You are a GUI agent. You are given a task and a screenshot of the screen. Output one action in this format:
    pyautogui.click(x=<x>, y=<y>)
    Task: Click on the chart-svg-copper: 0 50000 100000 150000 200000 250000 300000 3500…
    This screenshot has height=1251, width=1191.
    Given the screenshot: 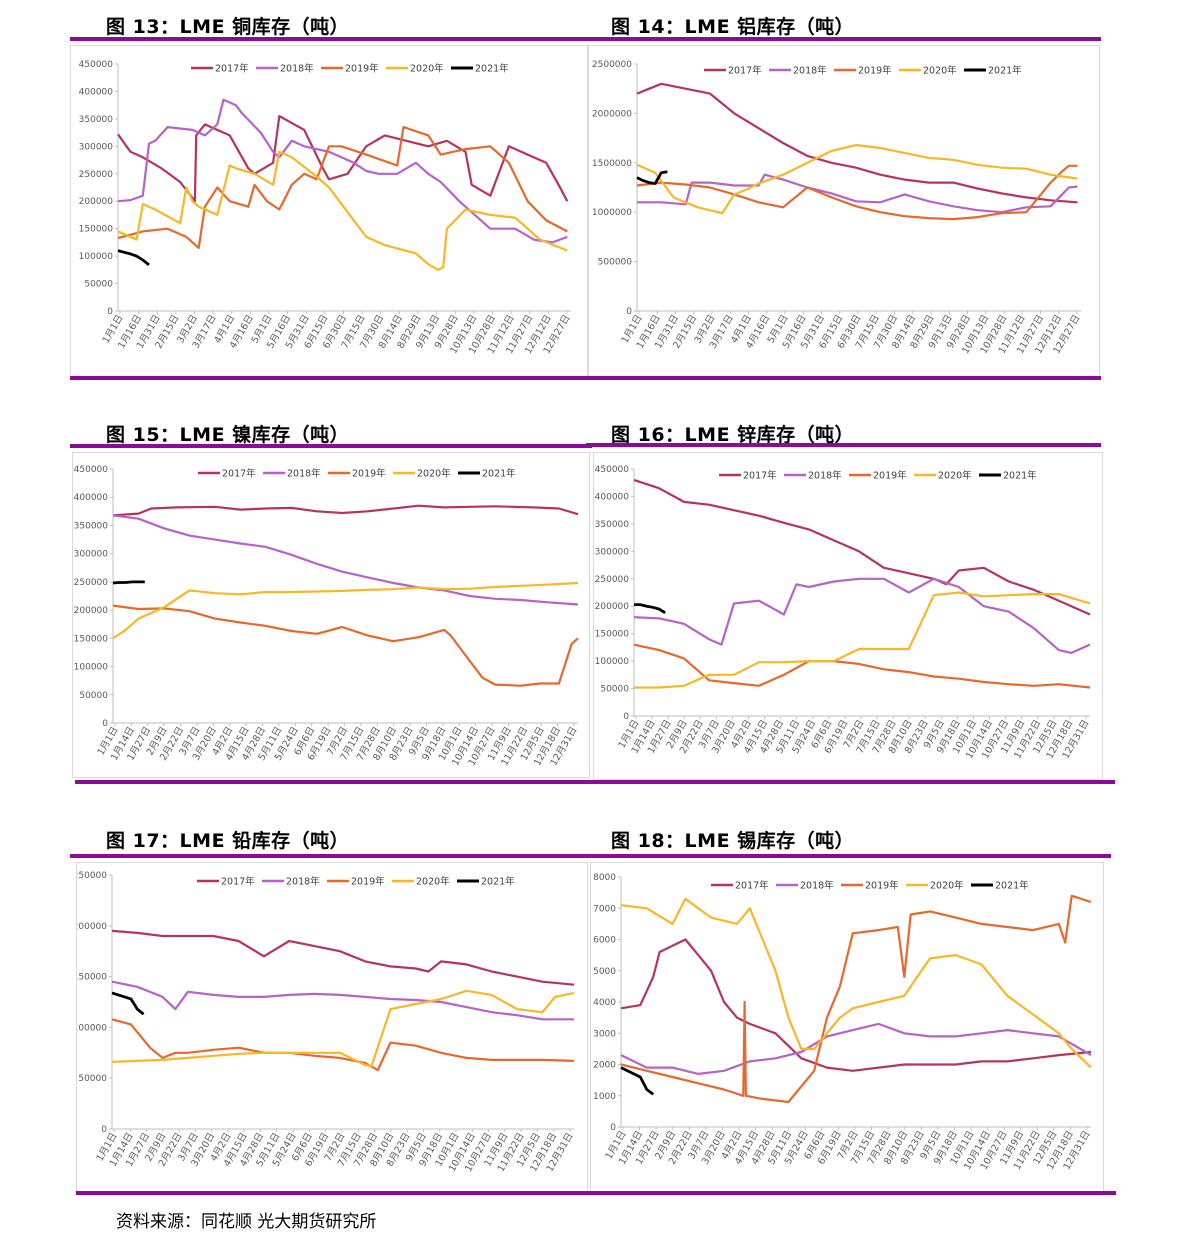 What is the action you would take?
    pyautogui.click(x=326, y=208)
    